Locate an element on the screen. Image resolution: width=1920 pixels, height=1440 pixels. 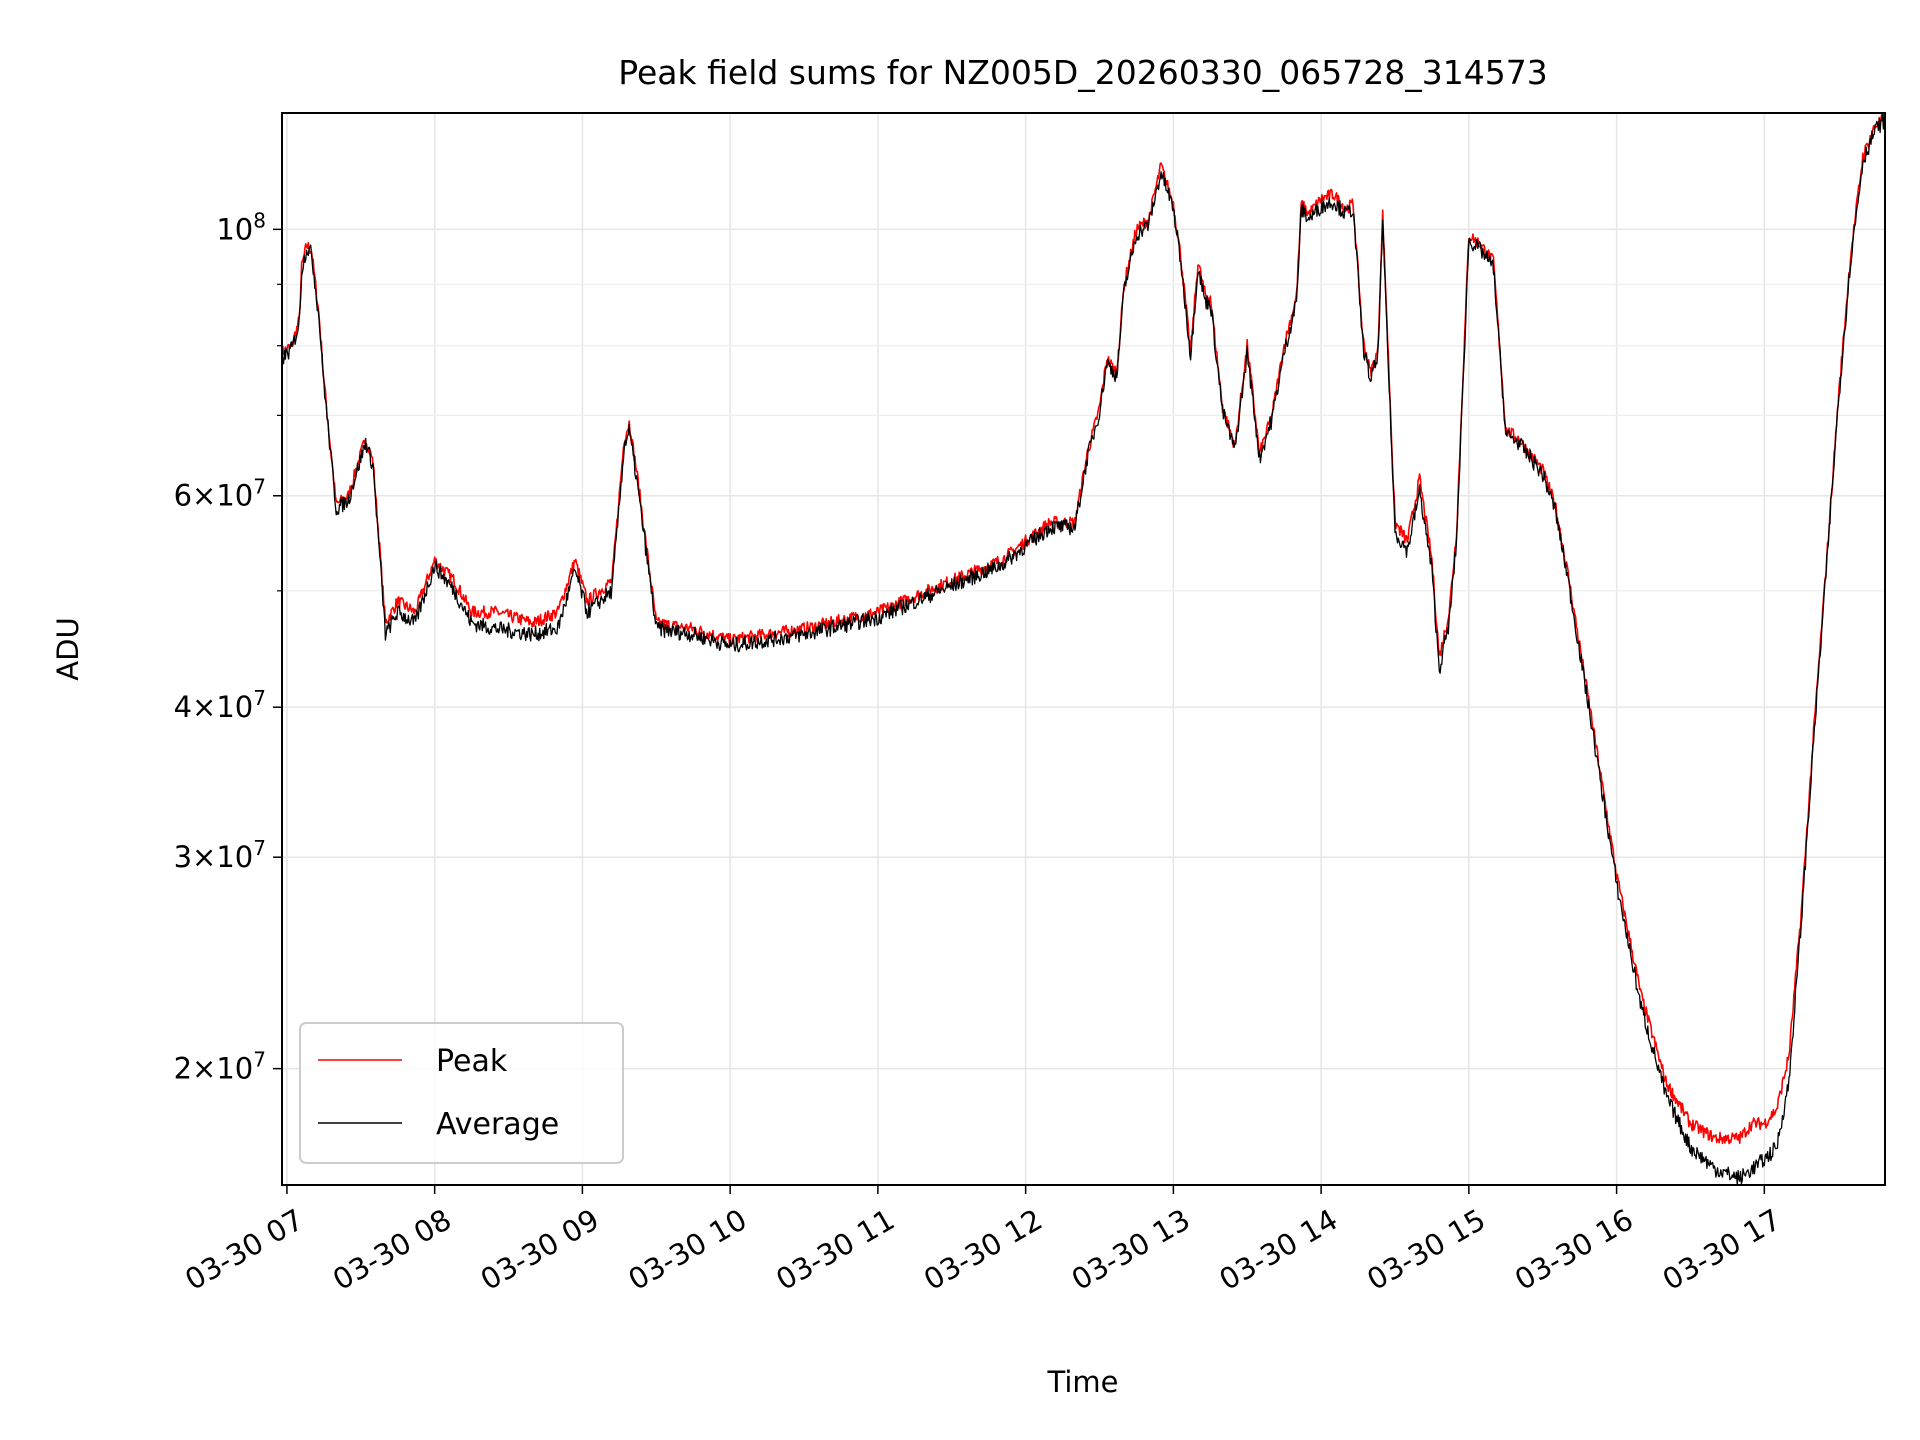
legend: Peak Average is located at coordinates (461, 1093).